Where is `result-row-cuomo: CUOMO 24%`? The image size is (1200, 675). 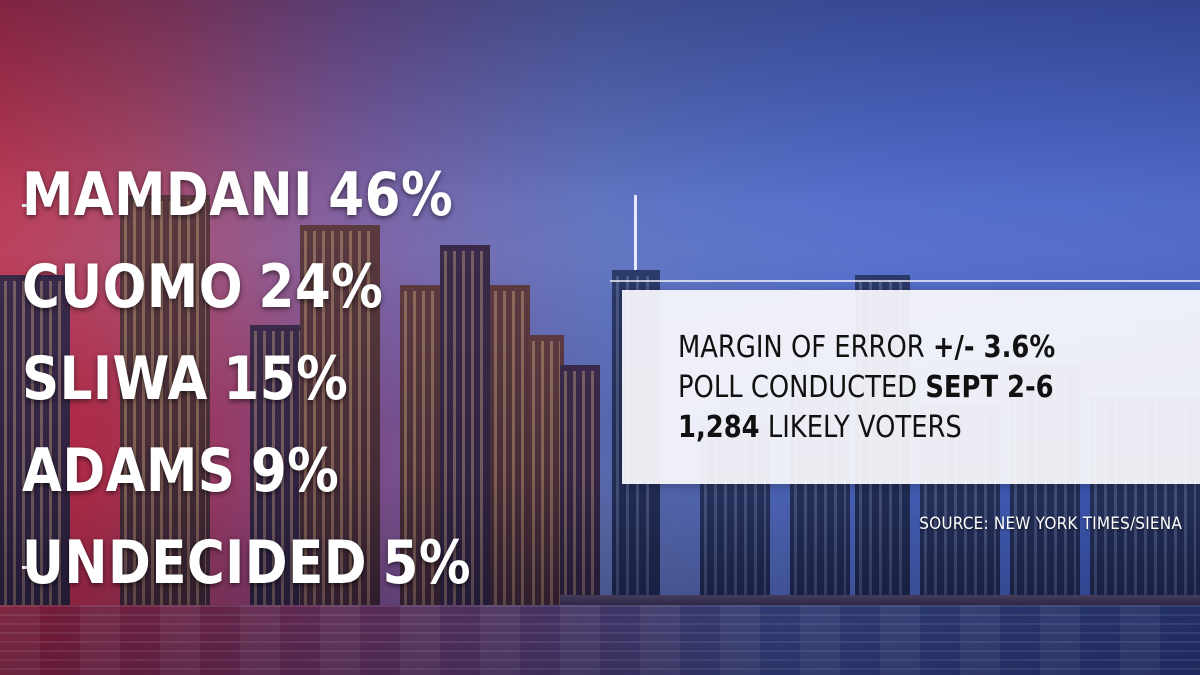 result-row-cuomo: CUOMO 24% is located at coordinates (263, 298).